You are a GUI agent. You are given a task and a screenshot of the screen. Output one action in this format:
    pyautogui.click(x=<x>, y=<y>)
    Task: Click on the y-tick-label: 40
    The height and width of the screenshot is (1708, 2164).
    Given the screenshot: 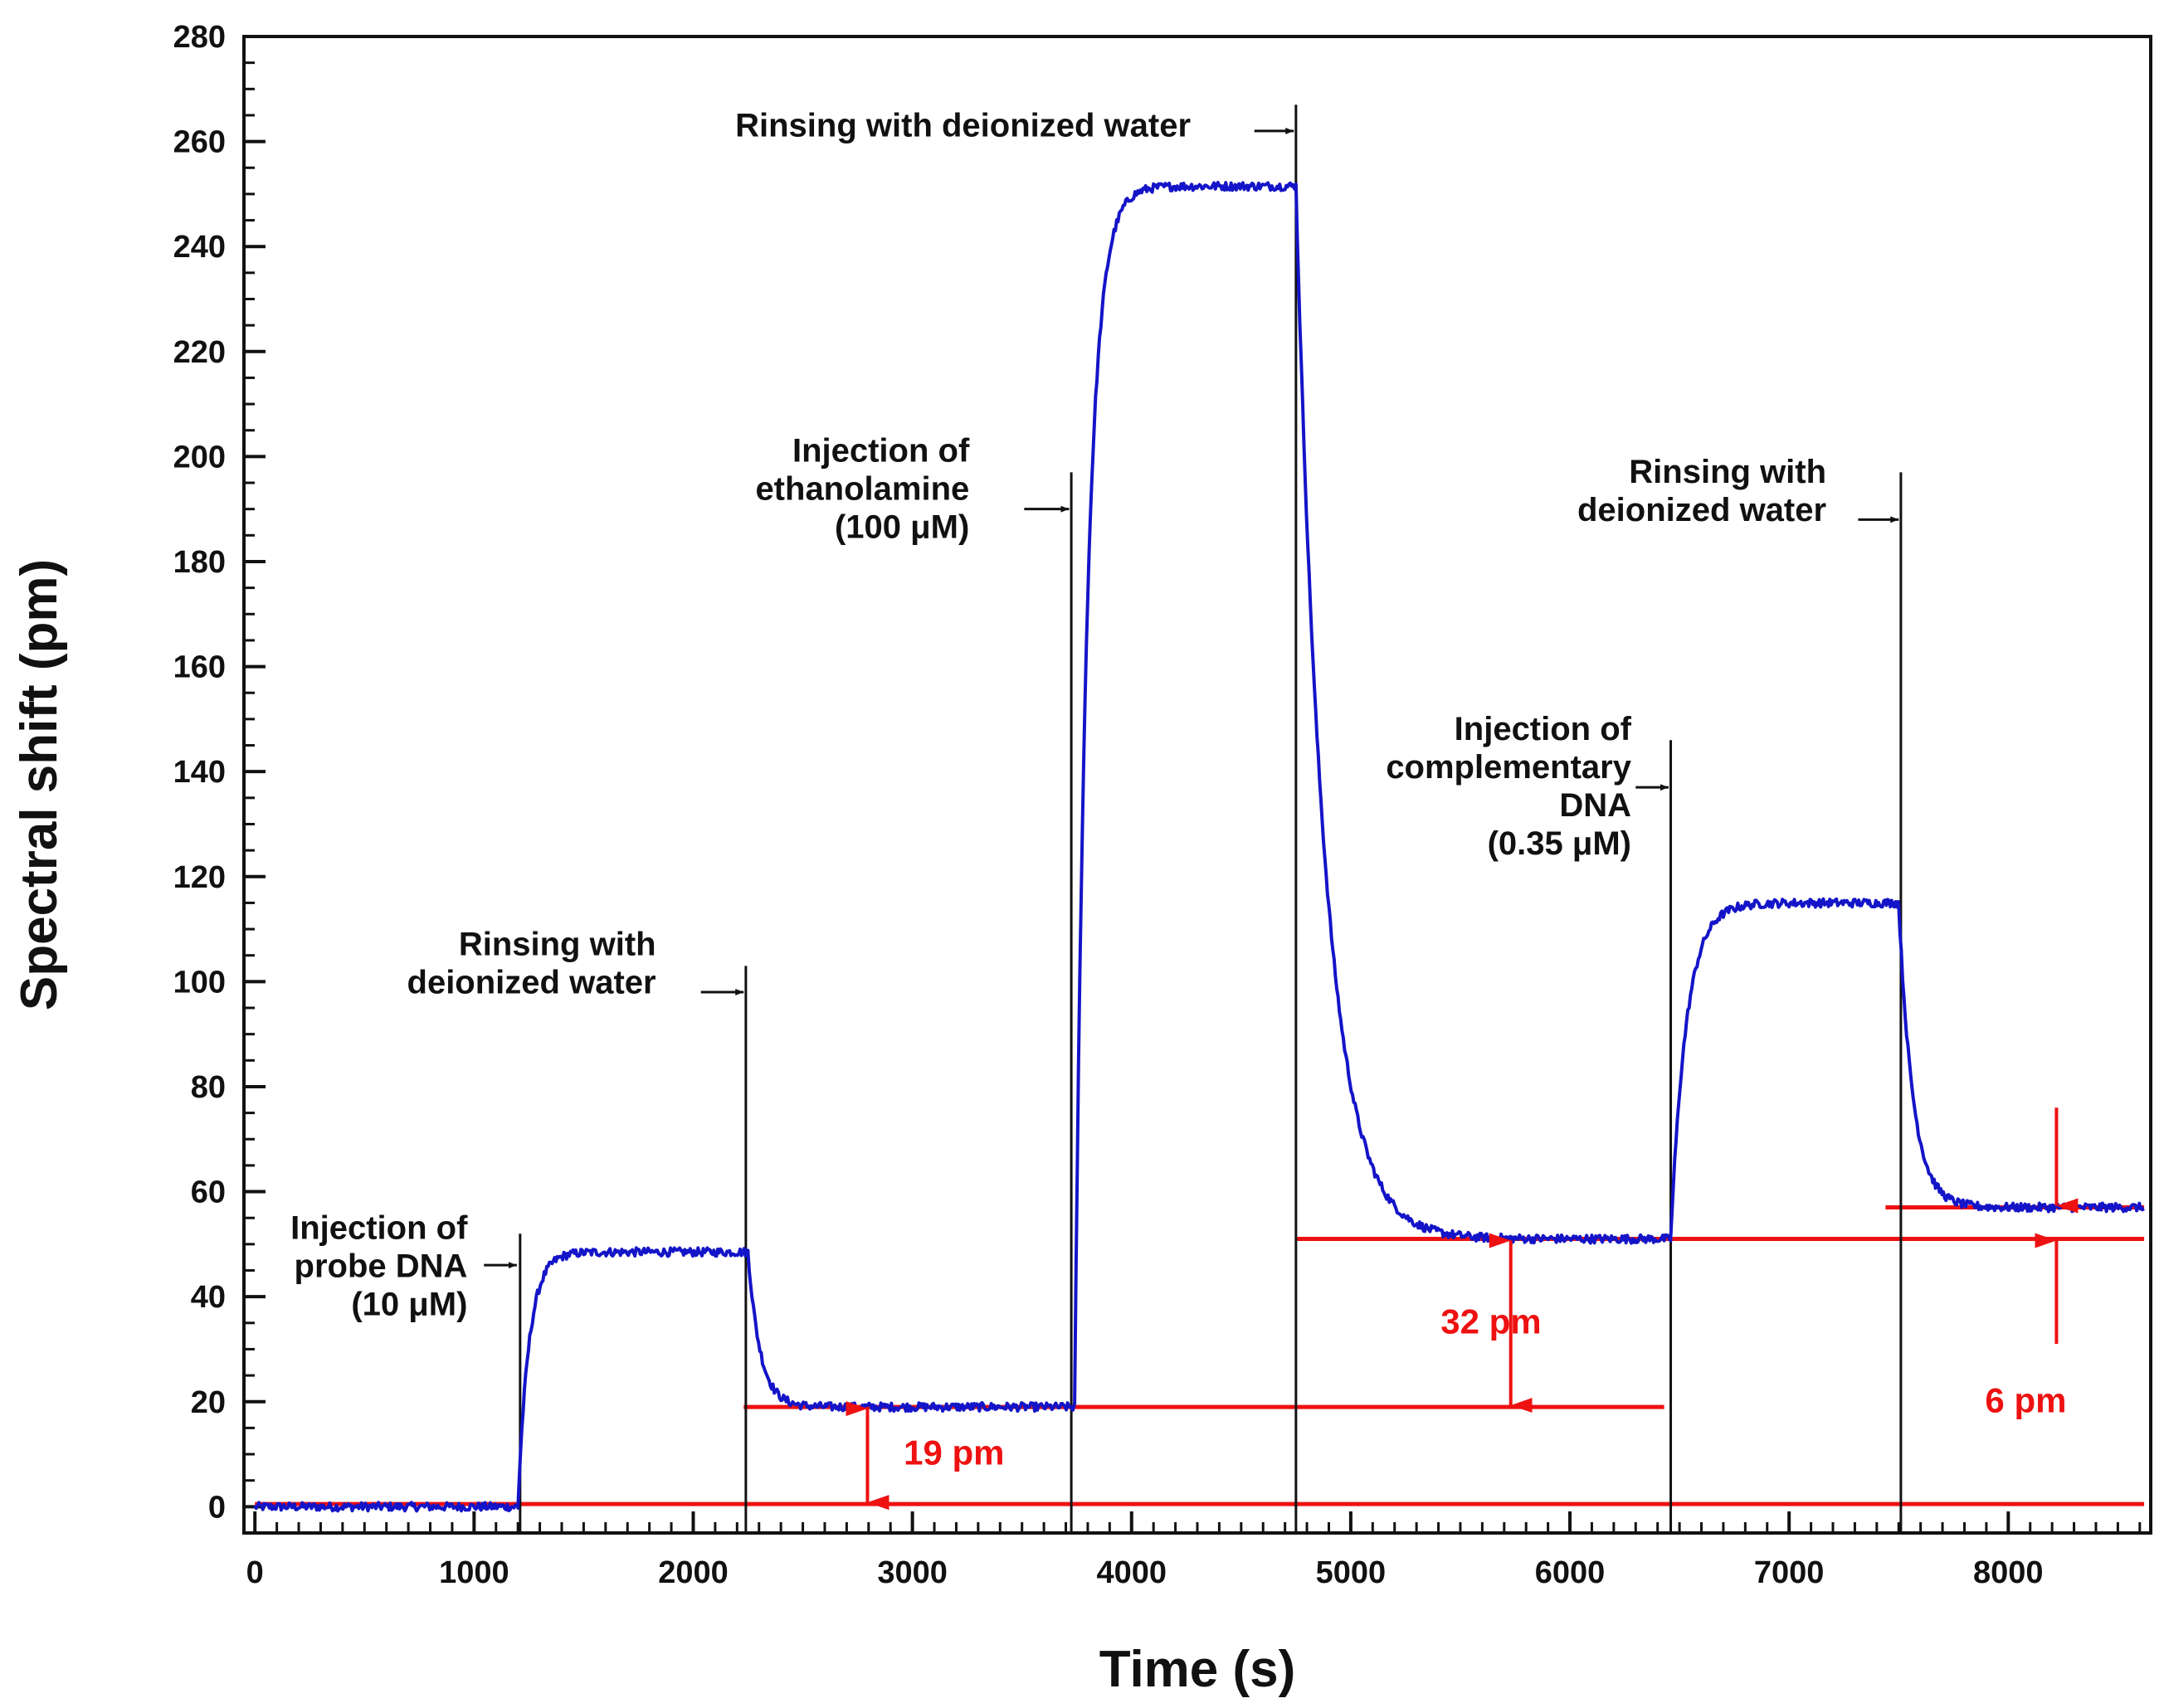 What is the action you would take?
    pyautogui.click(x=208, y=1297)
    